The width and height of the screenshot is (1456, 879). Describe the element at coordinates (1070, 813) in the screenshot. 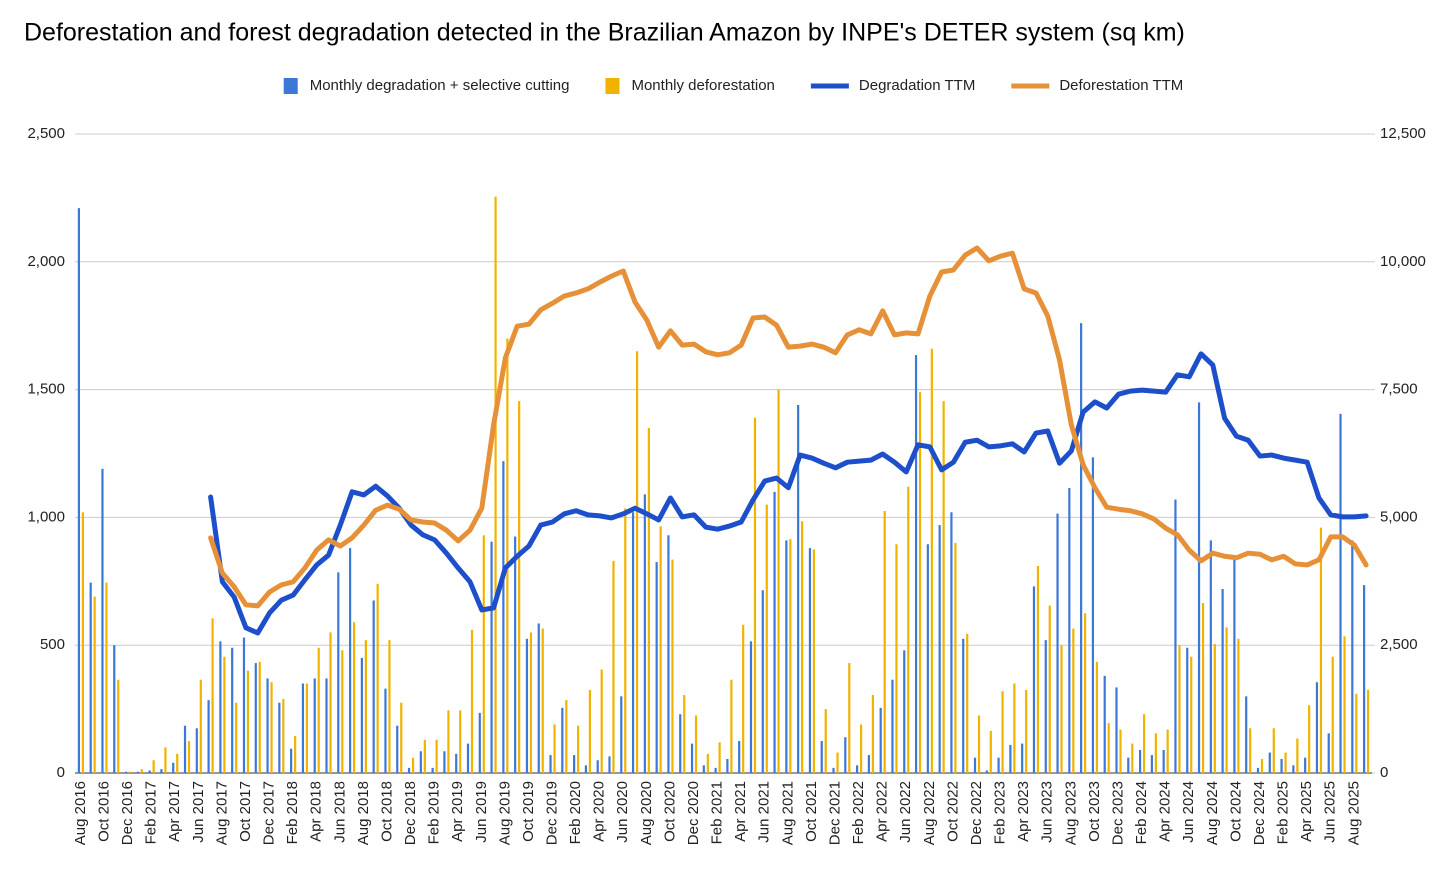

I see `x-tick-label: Aug 2023` at that location.